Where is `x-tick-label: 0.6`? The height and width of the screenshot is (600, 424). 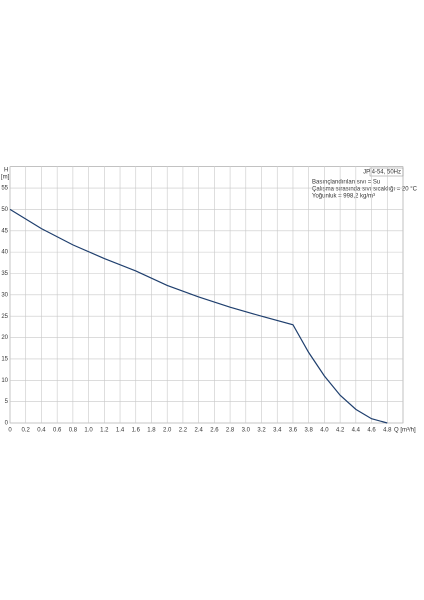
x-tick-label: 0.6 is located at coordinates (57, 431).